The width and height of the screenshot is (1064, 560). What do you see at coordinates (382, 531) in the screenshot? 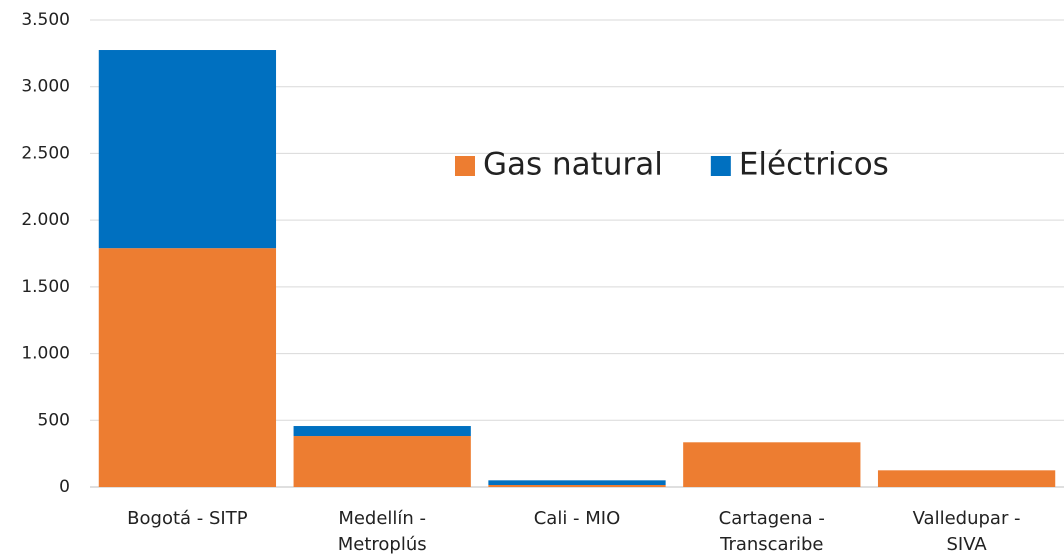
I see `x-tick-label: Medellín - Metroplús` at bounding box center [382, 531].